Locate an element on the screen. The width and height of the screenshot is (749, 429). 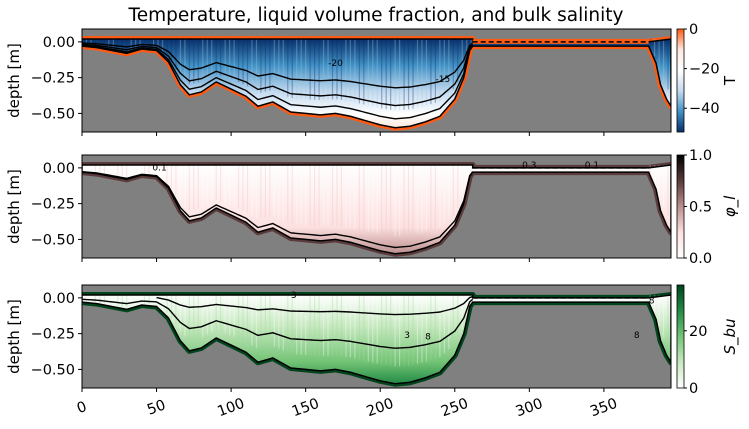
x-tick-label: 50 is located at coordinates (156, 407).